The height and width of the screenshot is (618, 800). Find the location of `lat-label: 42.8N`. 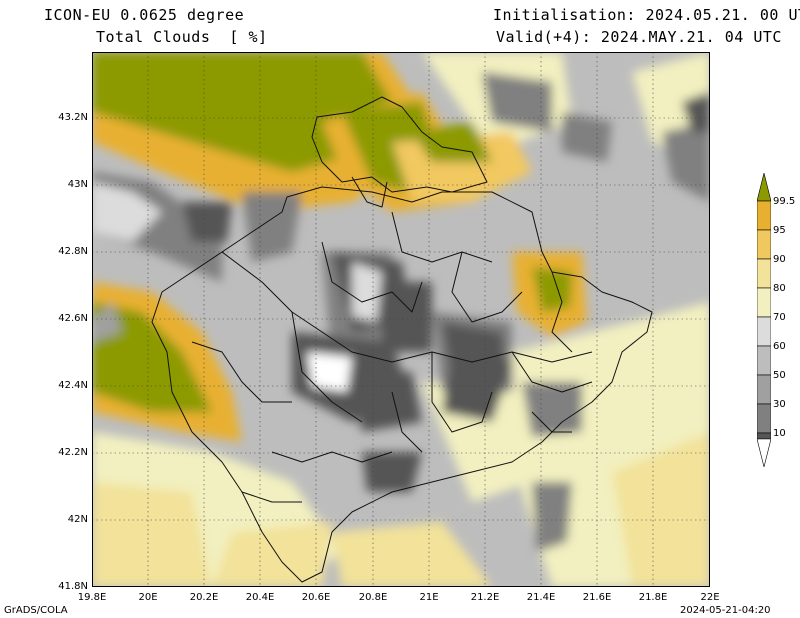

lat-label: 42.8N is located at coordinates (73, 251).